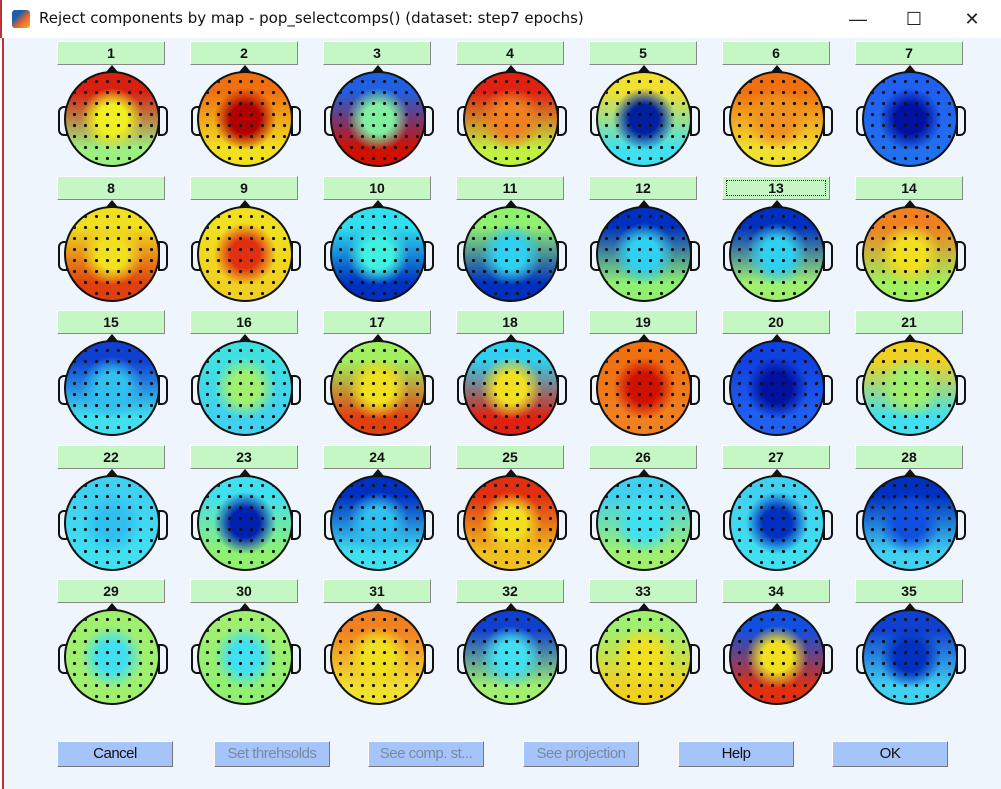 This screenshot has height=789, width=1001. Describe the element at coordinates (244, 322) in the screenshot. I see `component-button-16: 16` at that location.